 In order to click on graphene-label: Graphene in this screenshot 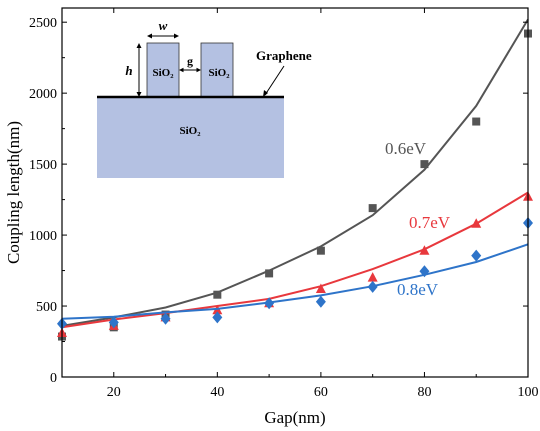, I will do `click(284, 55)`.